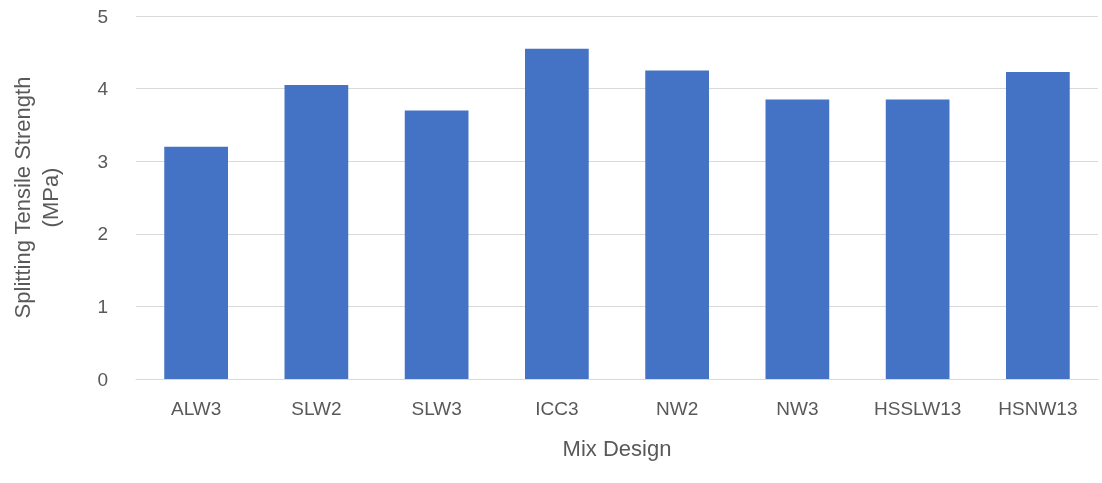 This screenshot has height=483, width=1102. What do you see at coordinates (917, 408) in the screenshot?
I see `x-tick-label: HSSLW13` at bounding box center [917, 408].